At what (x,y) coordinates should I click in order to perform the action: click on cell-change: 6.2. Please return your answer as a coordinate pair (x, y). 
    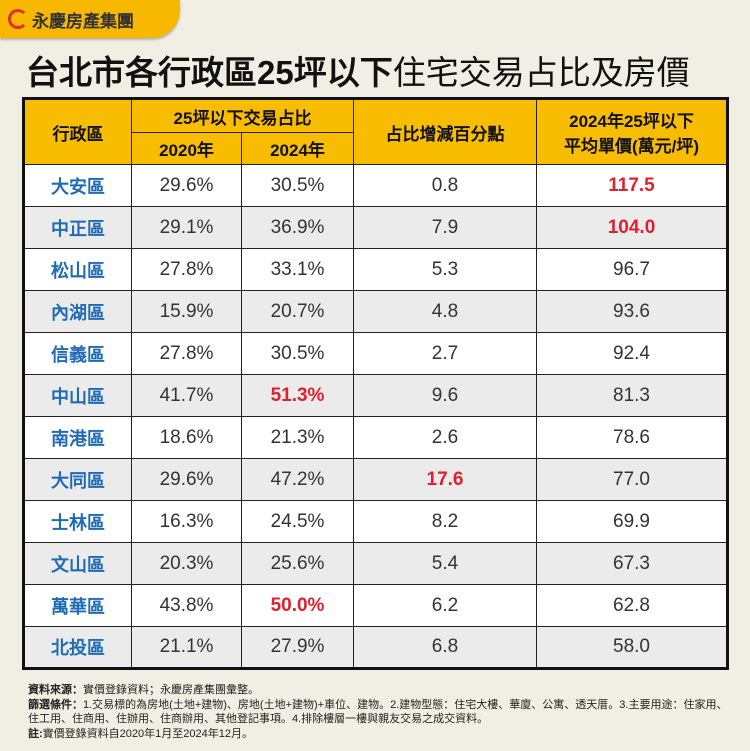
    Looking at the image, I should click on (445, 605).